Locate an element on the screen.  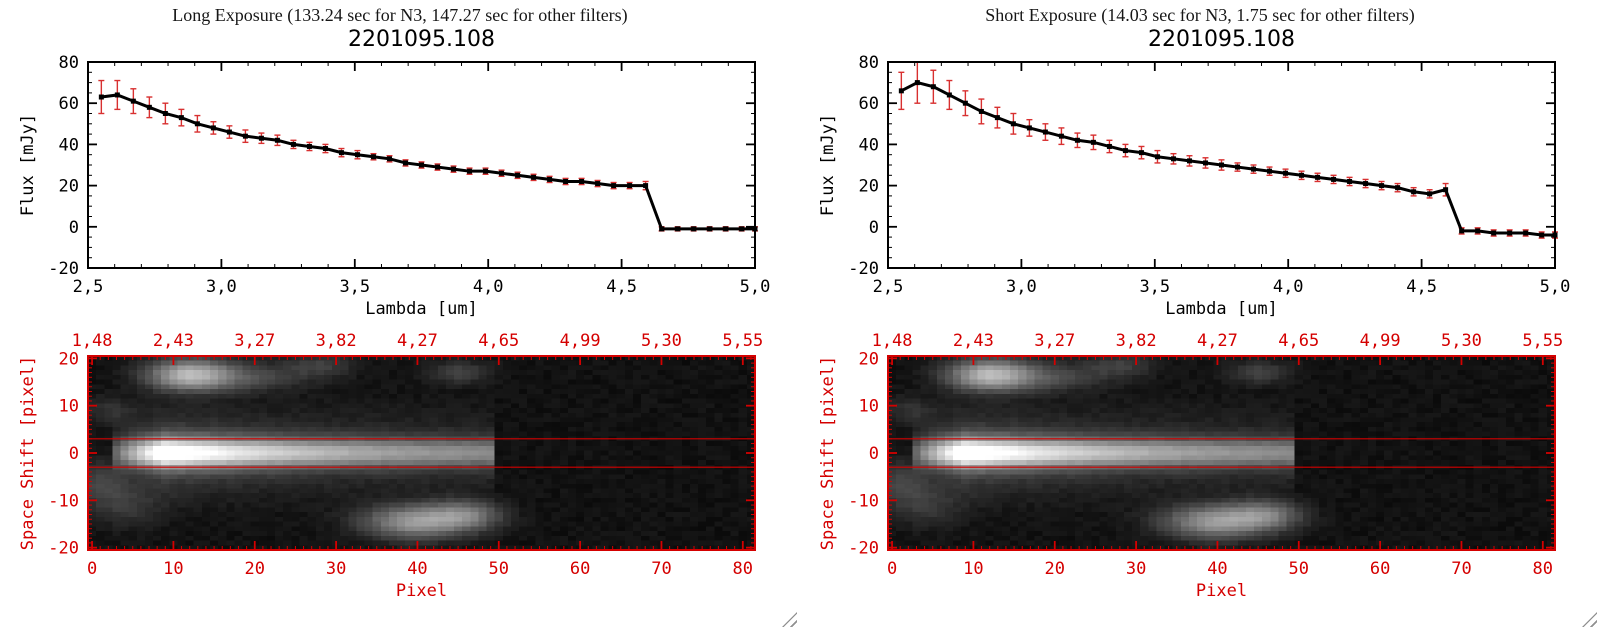
spectral-2d-image-short is located at coordinates (1221, 453).